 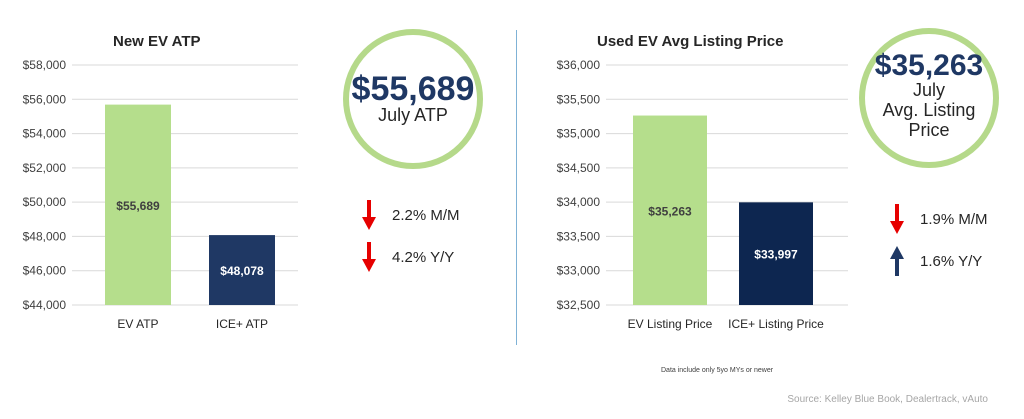 What do you see at coordinates (954, 219) in the screenshot?
I see `right-change-mm-text: 1.9% M/M` at bounding box center [954, 219].